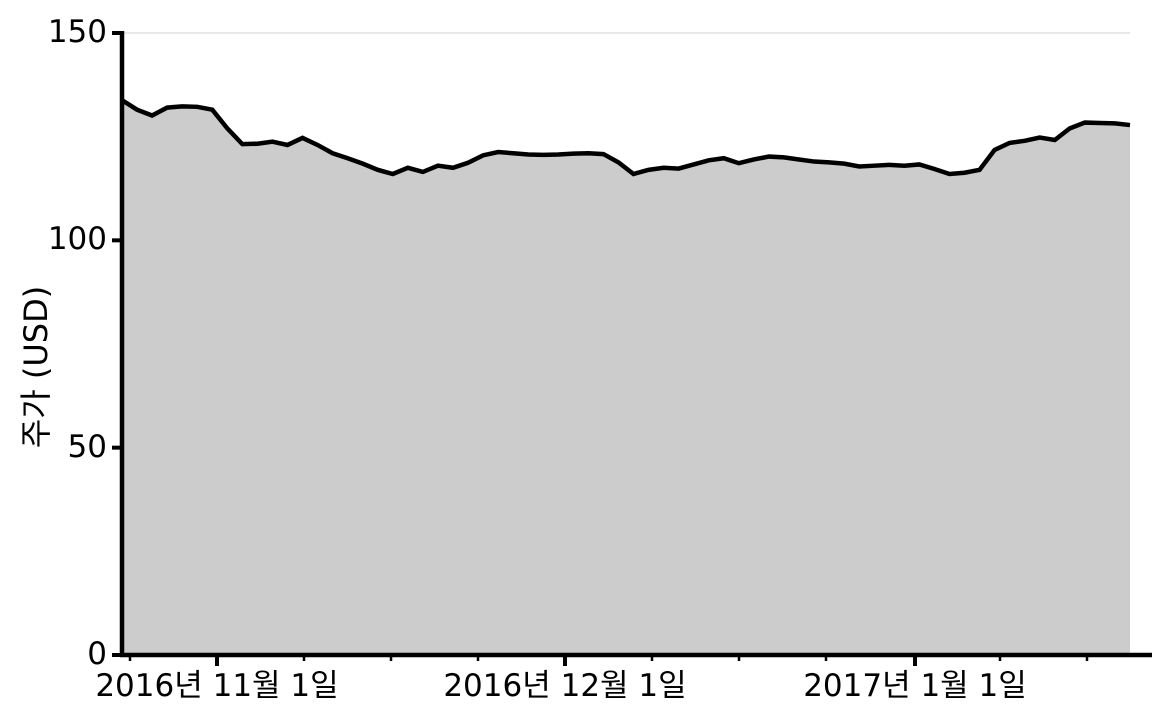 This screenshot has width=1152, height=711. I want to click on price-line, so click(625, 137).